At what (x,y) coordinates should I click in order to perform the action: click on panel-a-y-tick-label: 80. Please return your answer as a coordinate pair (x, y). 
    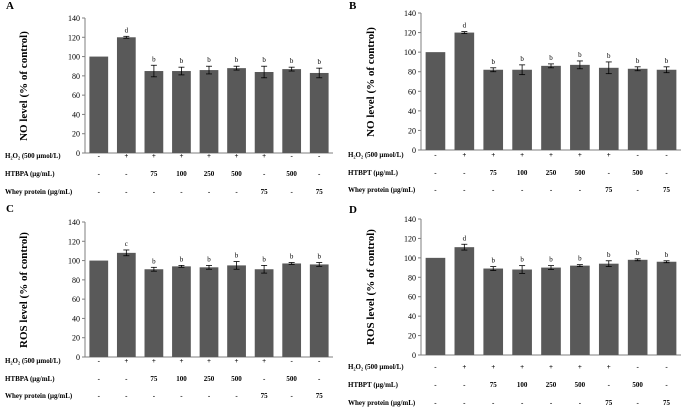
    Looking at the image, I should click on (76, 76).